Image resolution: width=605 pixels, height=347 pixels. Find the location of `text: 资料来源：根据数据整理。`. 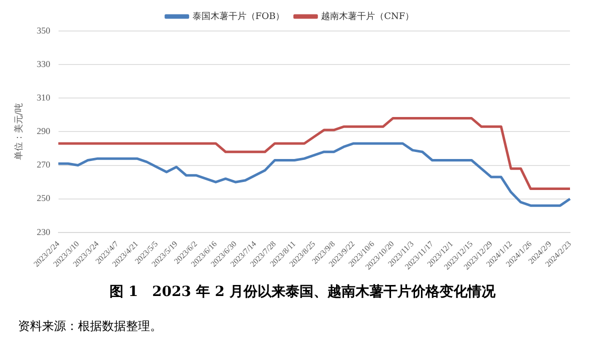

text: 资料来源：根据数据整理。 is located at coordinates (90, 326).